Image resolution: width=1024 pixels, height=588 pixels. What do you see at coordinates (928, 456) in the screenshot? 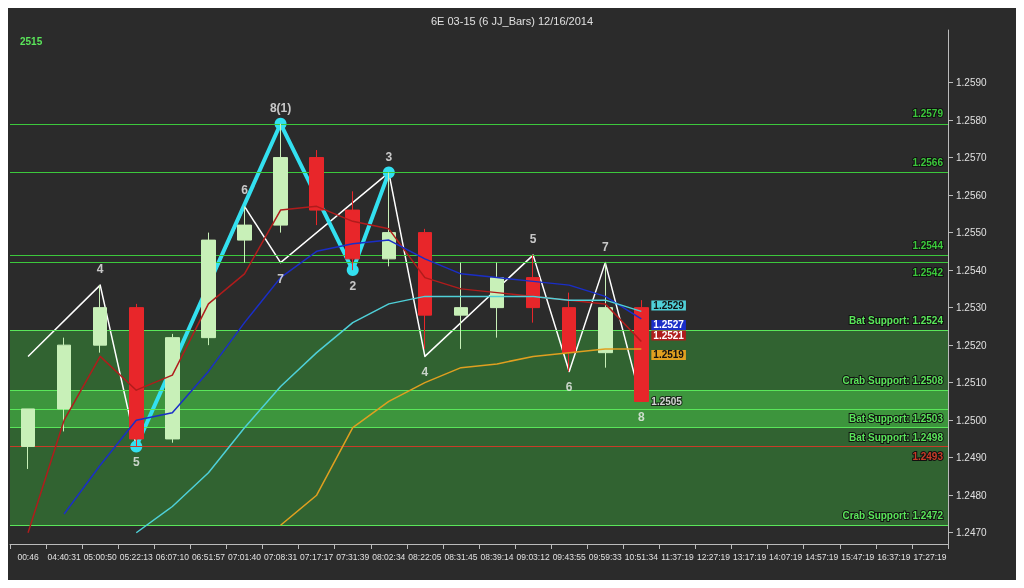
I see `ref-line-label: 1.2493` at bounding box center [928, 456].